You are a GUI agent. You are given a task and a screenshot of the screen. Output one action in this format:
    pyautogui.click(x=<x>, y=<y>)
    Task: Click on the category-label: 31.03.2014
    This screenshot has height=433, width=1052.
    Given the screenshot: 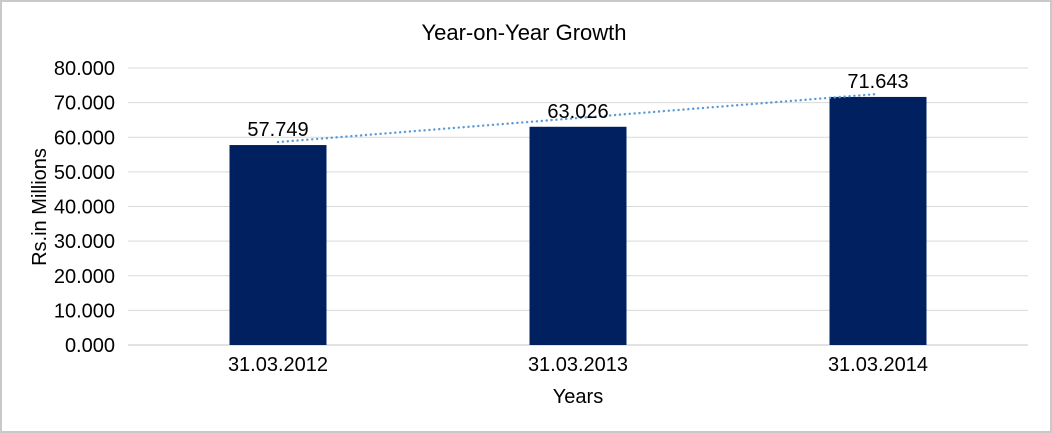 What is the action you would take?
    pyautogui.click(x=878, y=365)
    